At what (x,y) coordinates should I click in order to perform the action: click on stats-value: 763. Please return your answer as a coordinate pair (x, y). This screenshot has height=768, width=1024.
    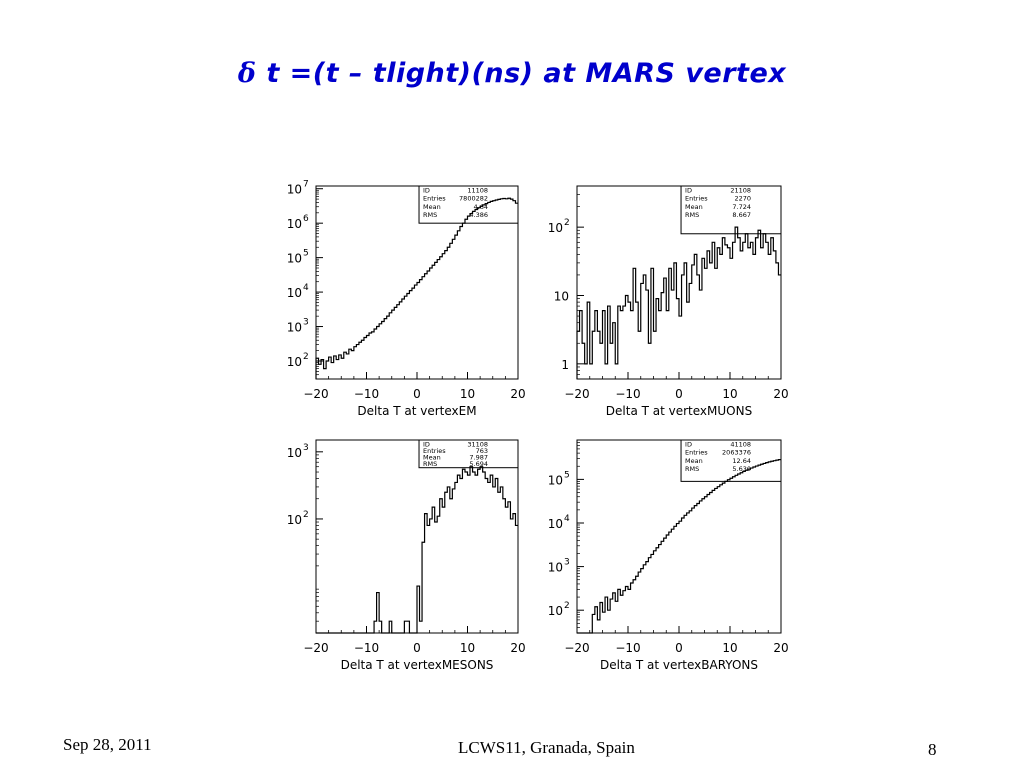
    Looking at the image, I should click on (482, 451).